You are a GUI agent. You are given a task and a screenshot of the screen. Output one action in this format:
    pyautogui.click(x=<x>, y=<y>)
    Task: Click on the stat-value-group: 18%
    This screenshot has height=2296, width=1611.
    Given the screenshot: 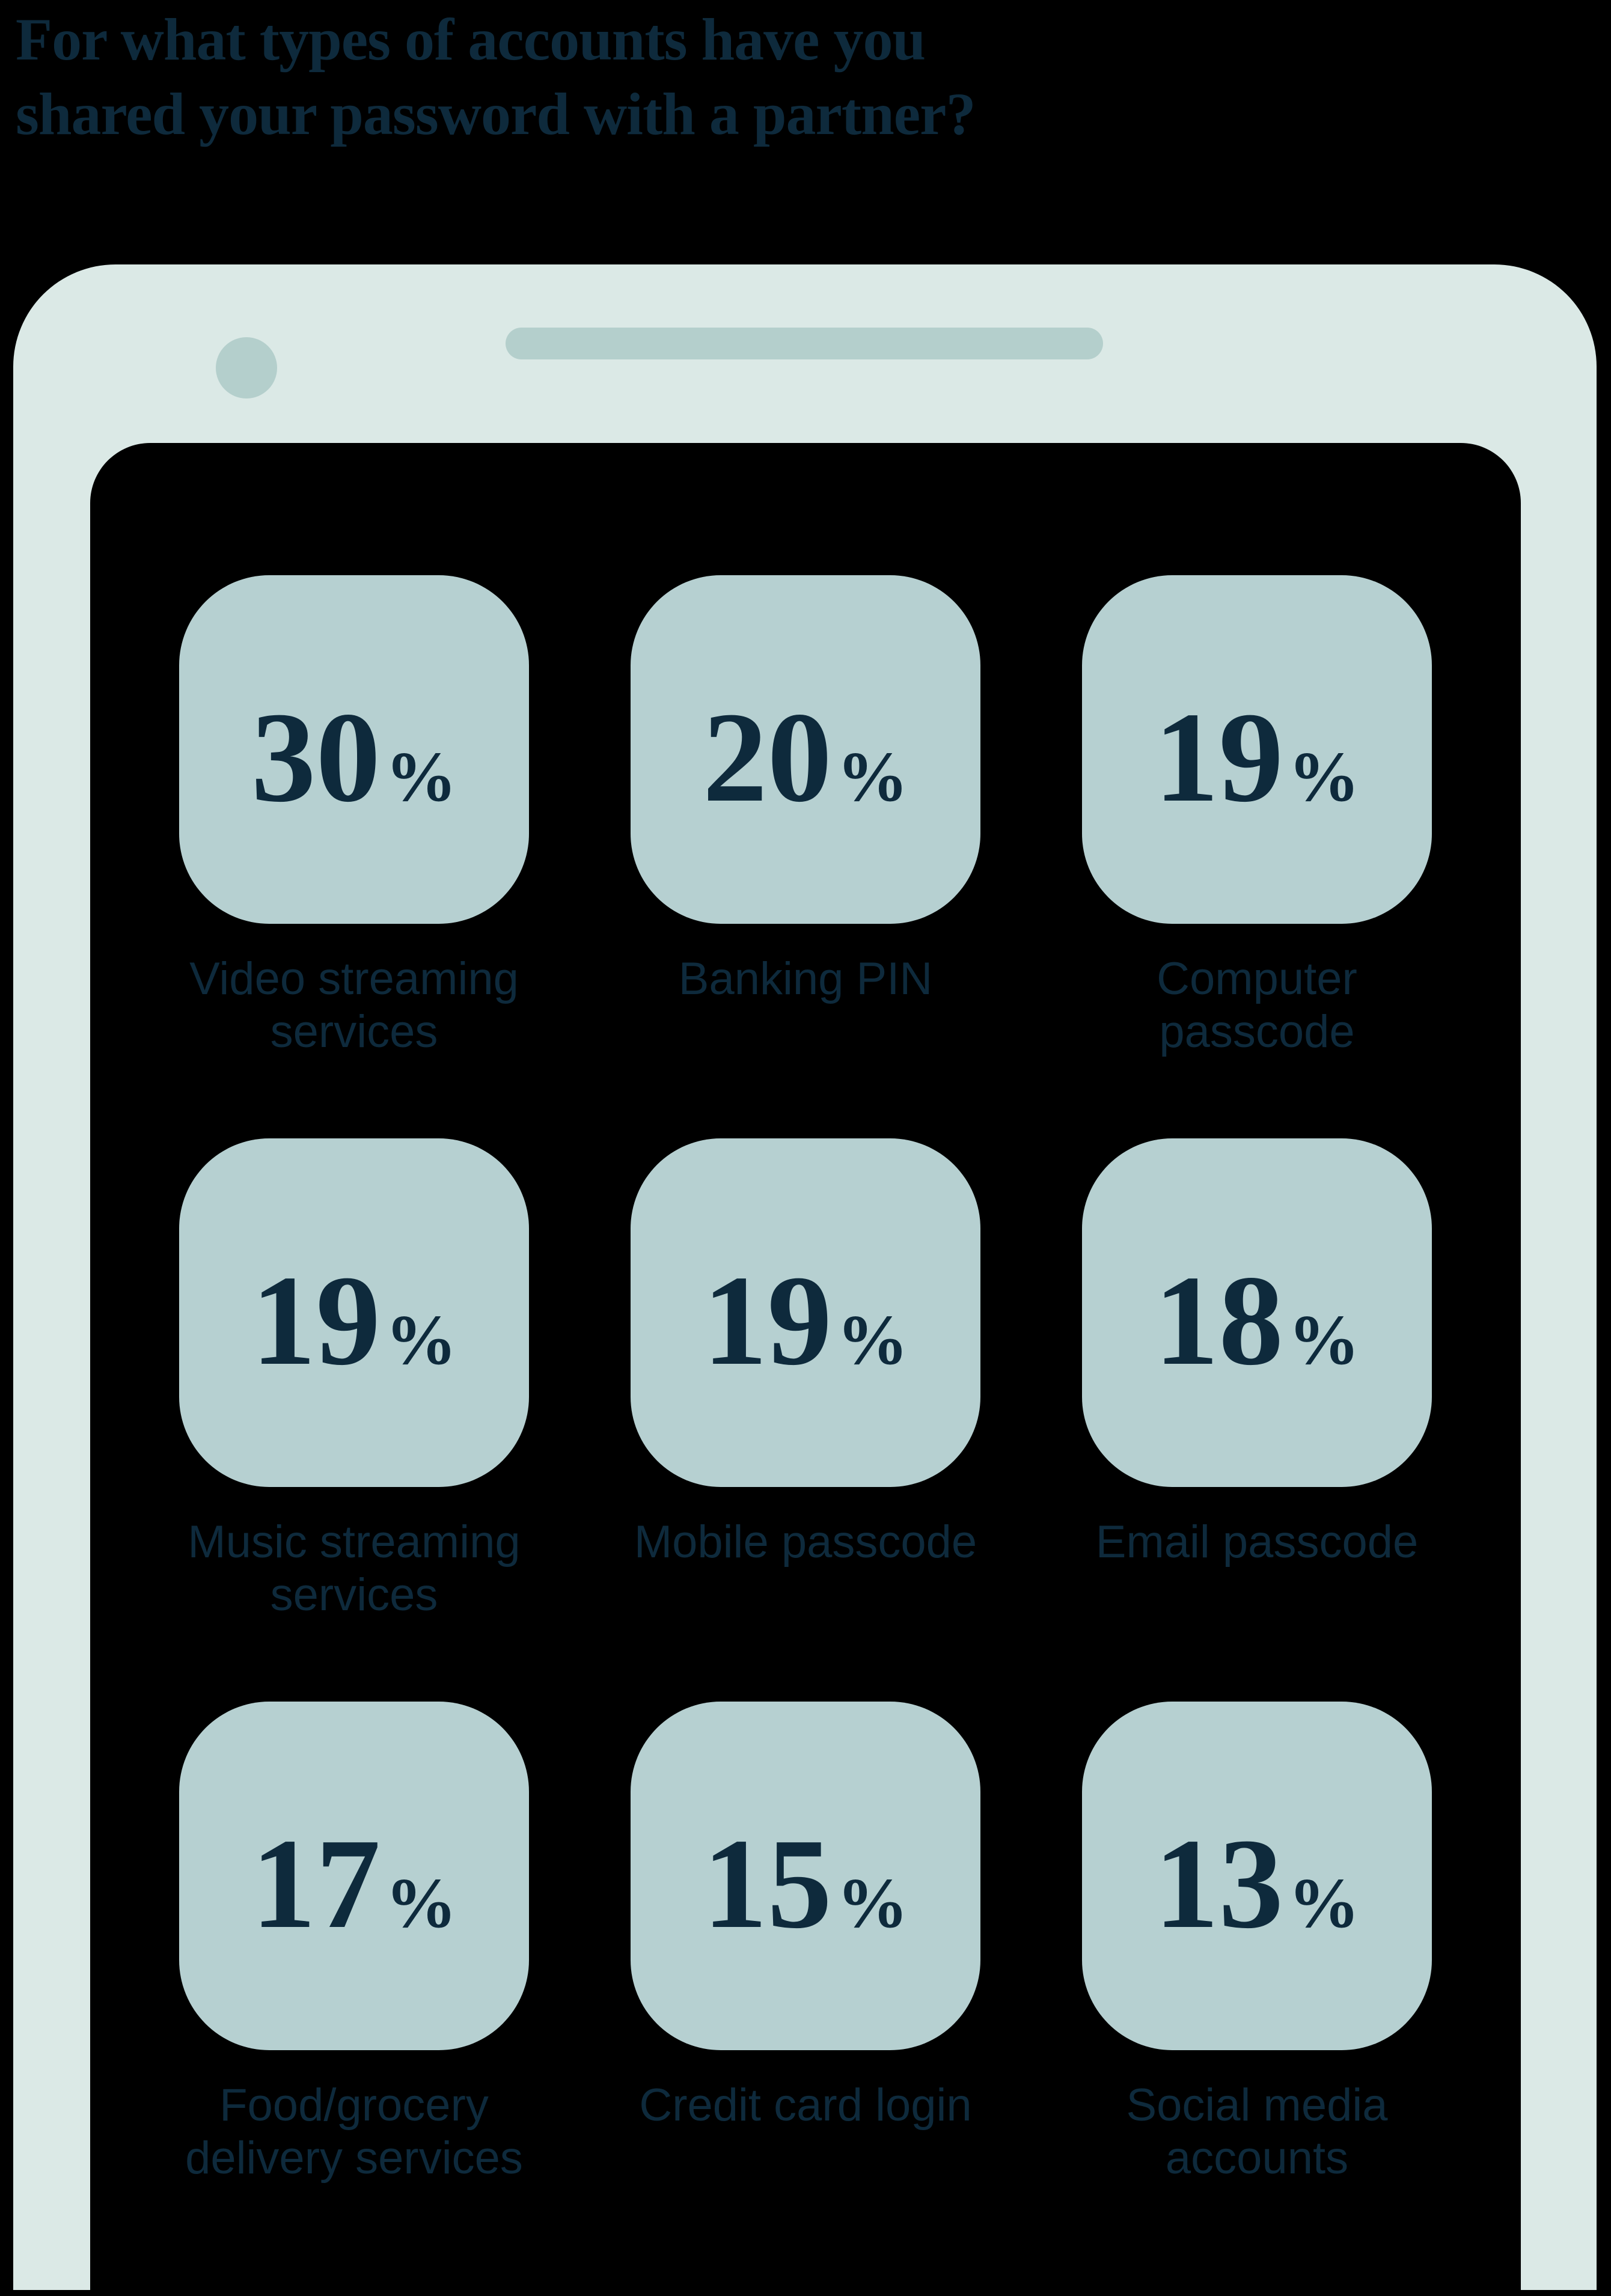 What is the action you would take?
    pyautogui.click(x=1257, y=1320)
    